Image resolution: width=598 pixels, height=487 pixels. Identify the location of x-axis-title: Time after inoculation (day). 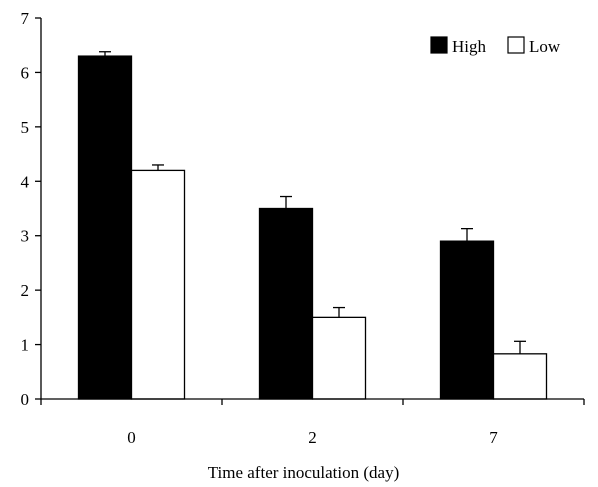
(304, 472).